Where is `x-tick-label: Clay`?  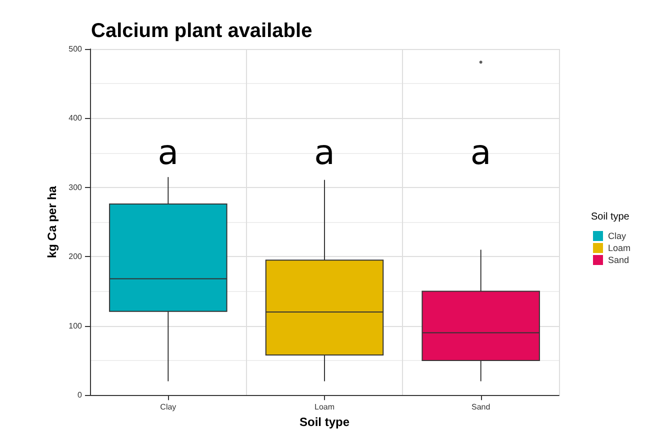
x-tick-label: Clay is located at coordinates (168, 407).